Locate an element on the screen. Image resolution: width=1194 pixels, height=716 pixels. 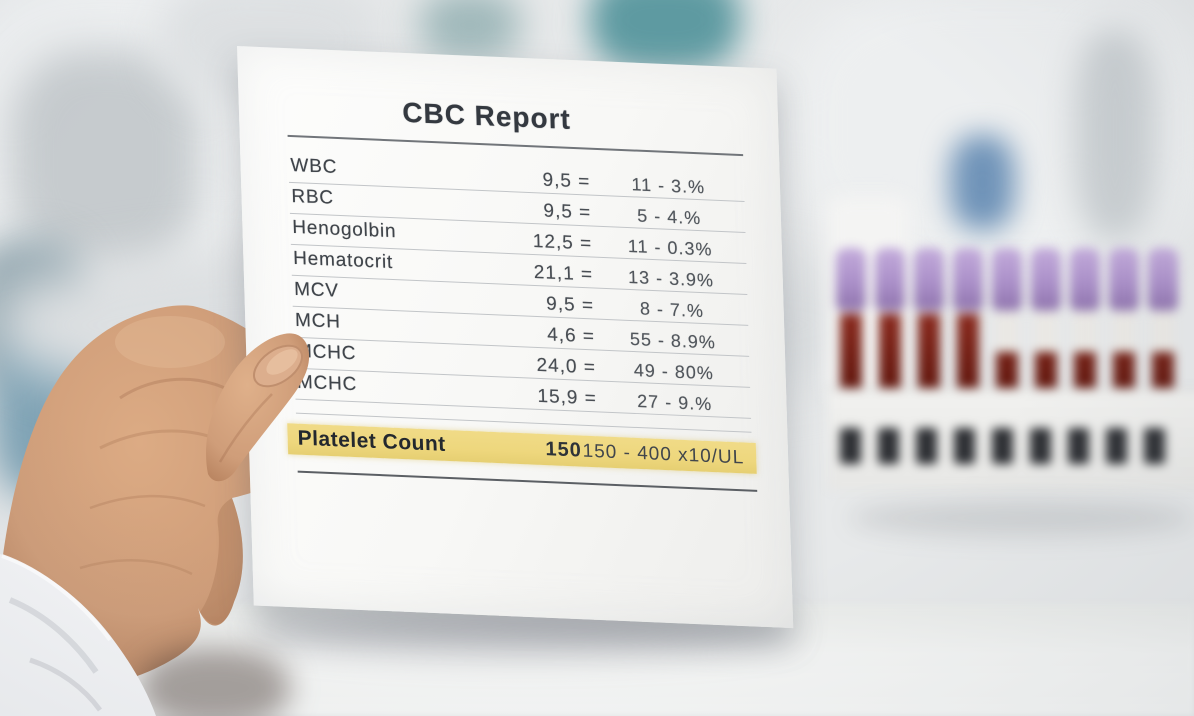
thumb is located at coordinates (258, 407).